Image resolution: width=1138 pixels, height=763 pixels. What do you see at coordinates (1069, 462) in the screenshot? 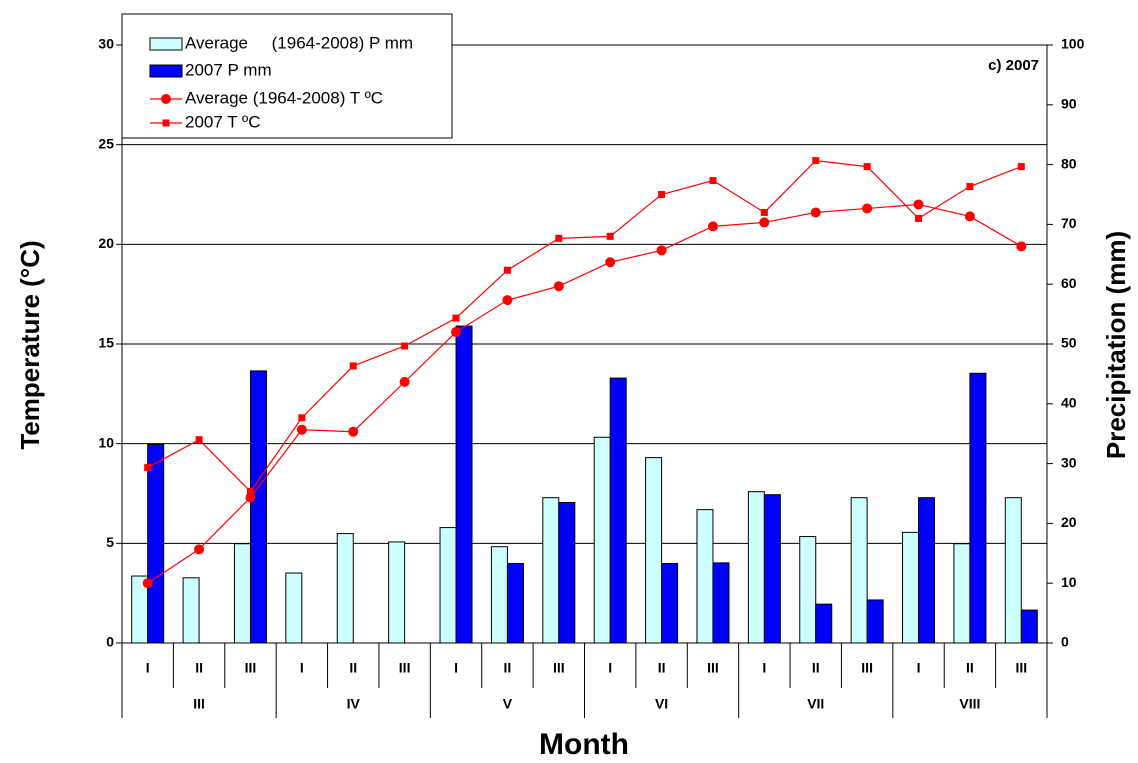
I see `y2-tick-label: 30` at bounding box center [1069, 462].